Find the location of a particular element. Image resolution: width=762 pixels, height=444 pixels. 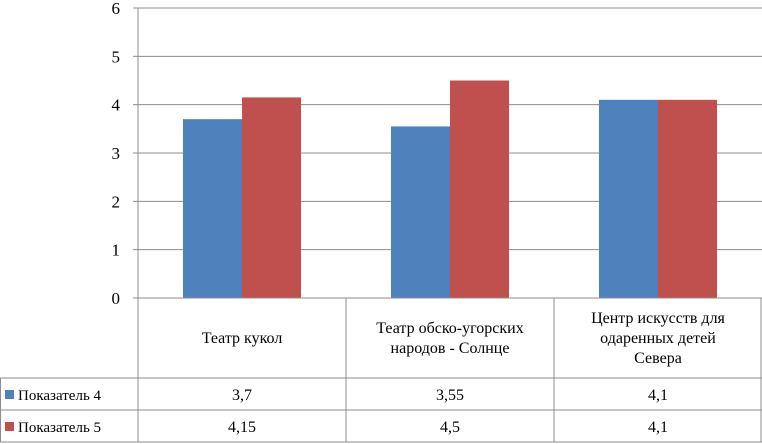

y-tick-label: 2 is located at coordinates (116, 201).